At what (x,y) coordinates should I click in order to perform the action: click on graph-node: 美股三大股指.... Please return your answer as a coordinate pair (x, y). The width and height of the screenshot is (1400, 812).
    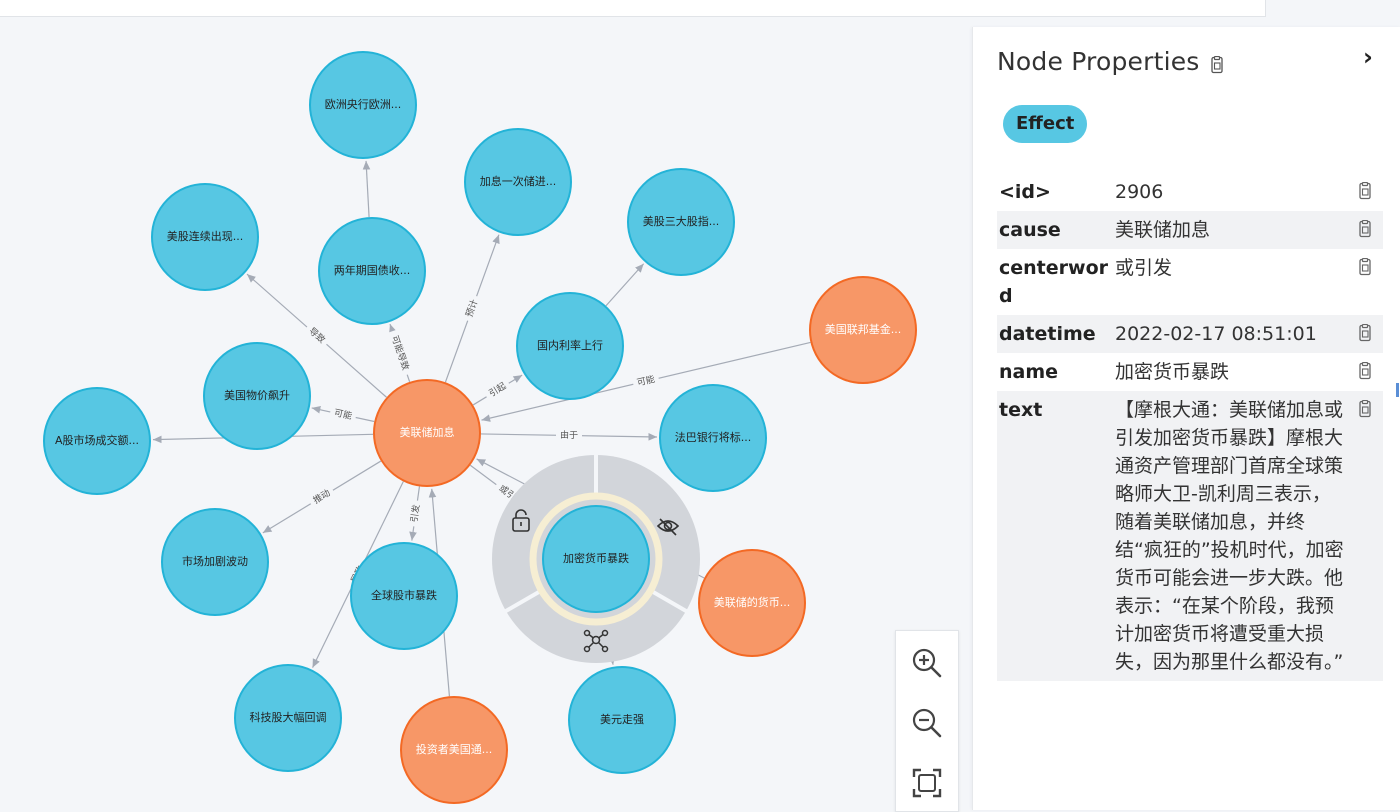
    Looking at the image, I should click on (681, 222).